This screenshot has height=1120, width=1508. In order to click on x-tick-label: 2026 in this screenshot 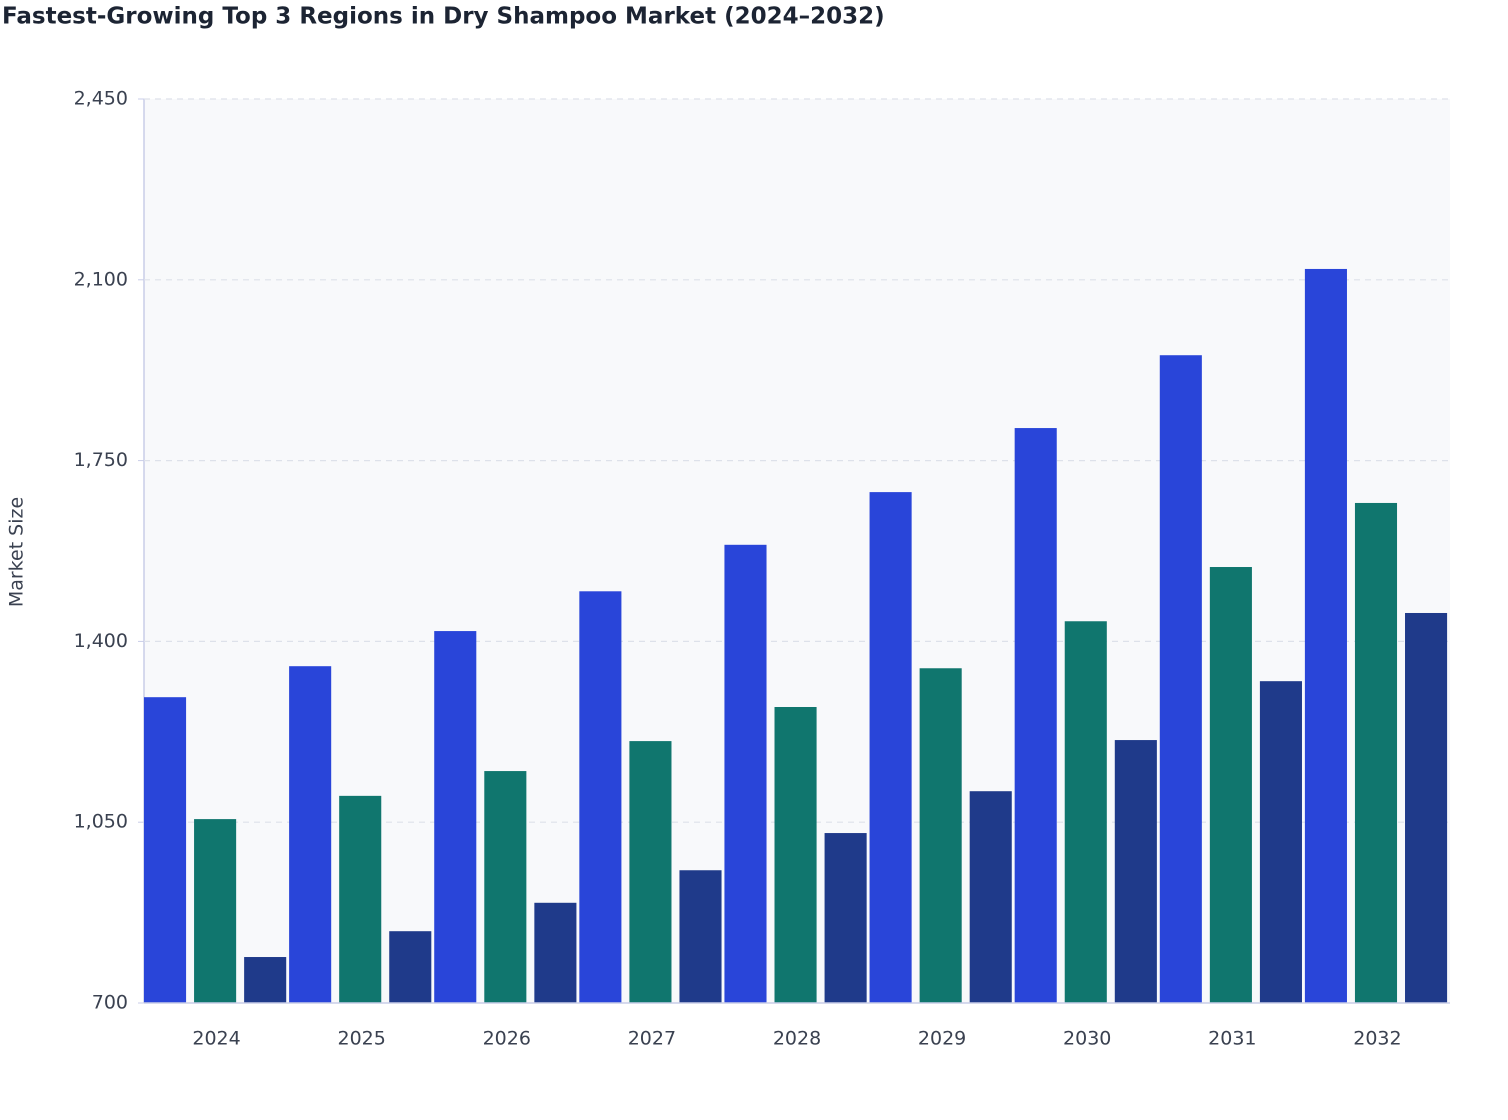, I will do `click(507, 1039)`.